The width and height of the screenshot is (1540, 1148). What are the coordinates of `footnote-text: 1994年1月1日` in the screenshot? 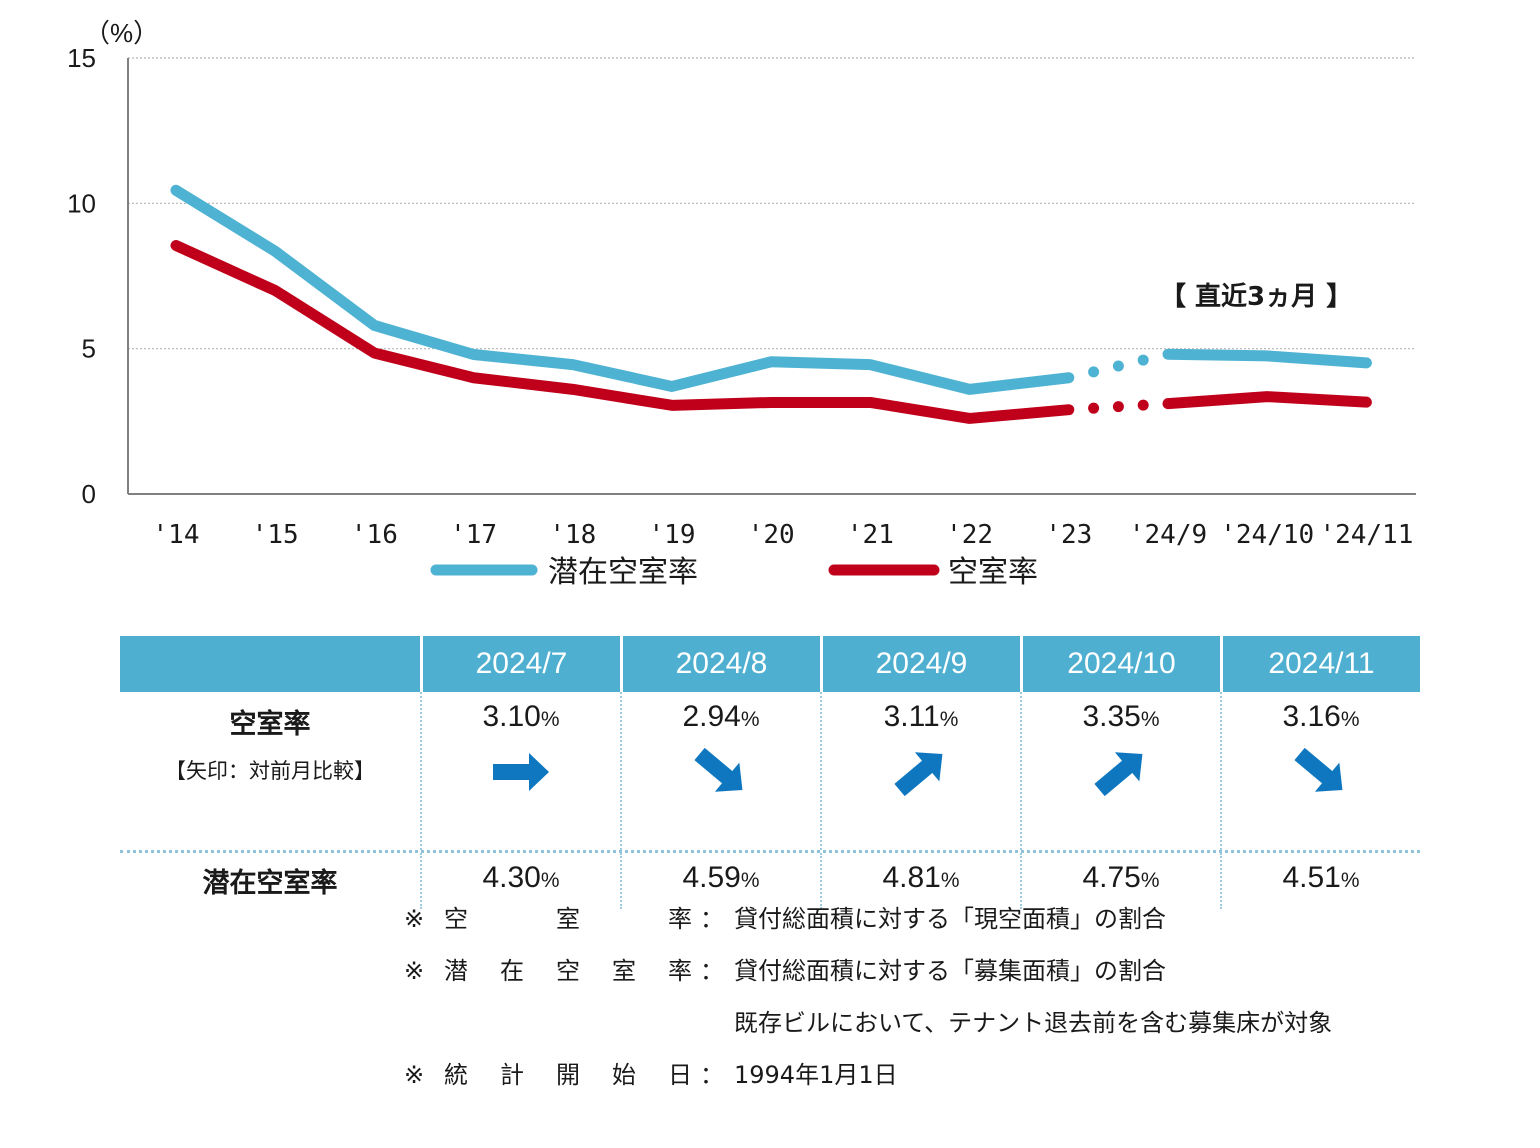 It's located at (816, 1074).